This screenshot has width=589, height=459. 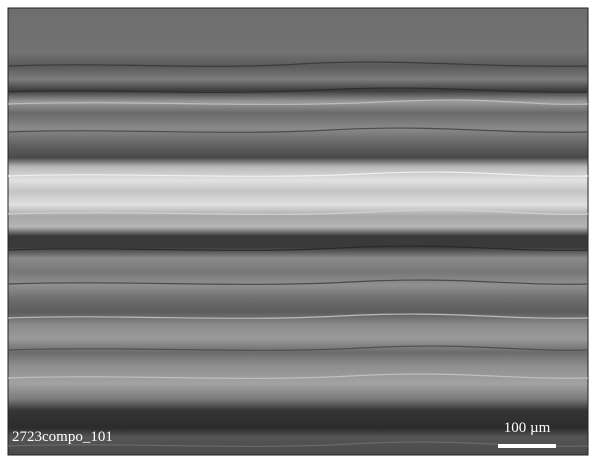 What do you see at coordinates (62, 437) in the screenshot?
I see `image-label: 2723compo_101` at bounding box center [62, 437].